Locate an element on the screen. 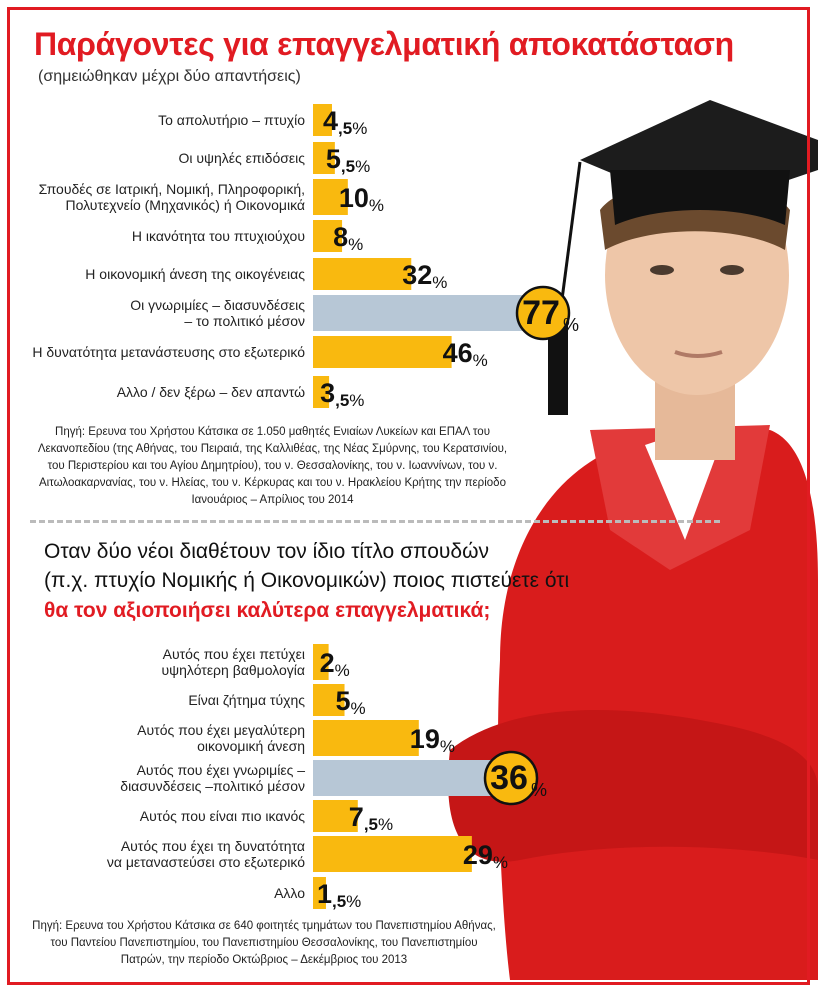 The height and width of the screenshot is (993, 821). value-label: 2% is located at coordinates (335, 664).